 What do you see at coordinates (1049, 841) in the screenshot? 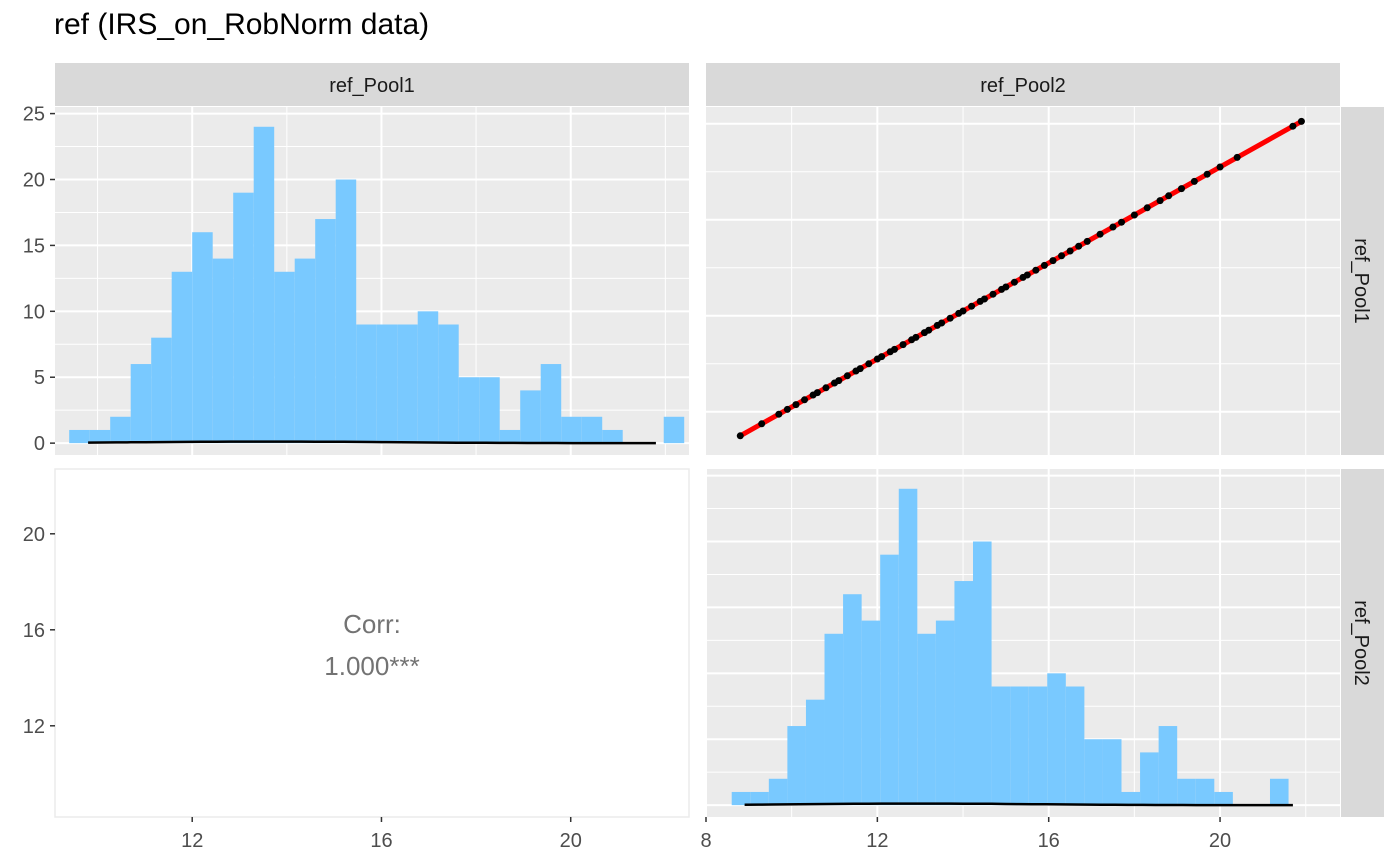
I see `x-tick-label: 16` at bounding box center [1049, 841].